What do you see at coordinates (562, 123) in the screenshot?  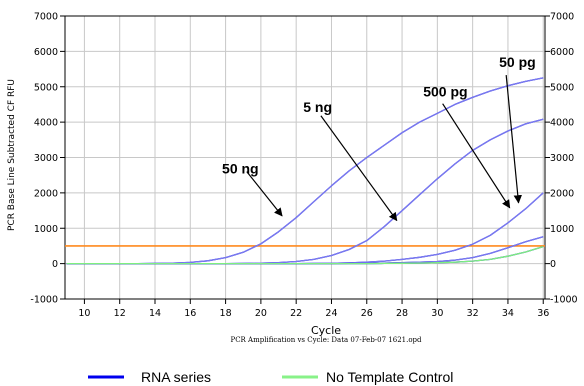 I see `y-tick-label-right-4000: 4000` at bounding box center [562, 123].